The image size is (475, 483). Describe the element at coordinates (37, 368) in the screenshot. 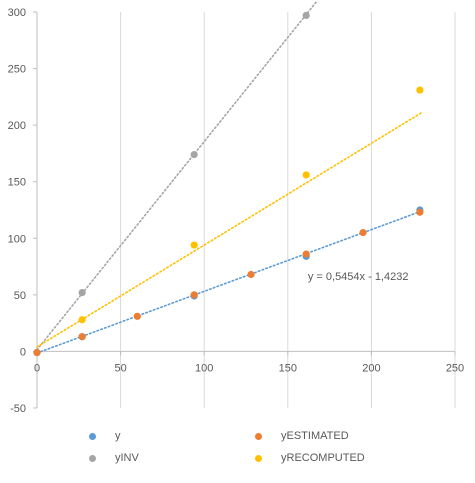

I see `x-tick-label: 0` at that location.